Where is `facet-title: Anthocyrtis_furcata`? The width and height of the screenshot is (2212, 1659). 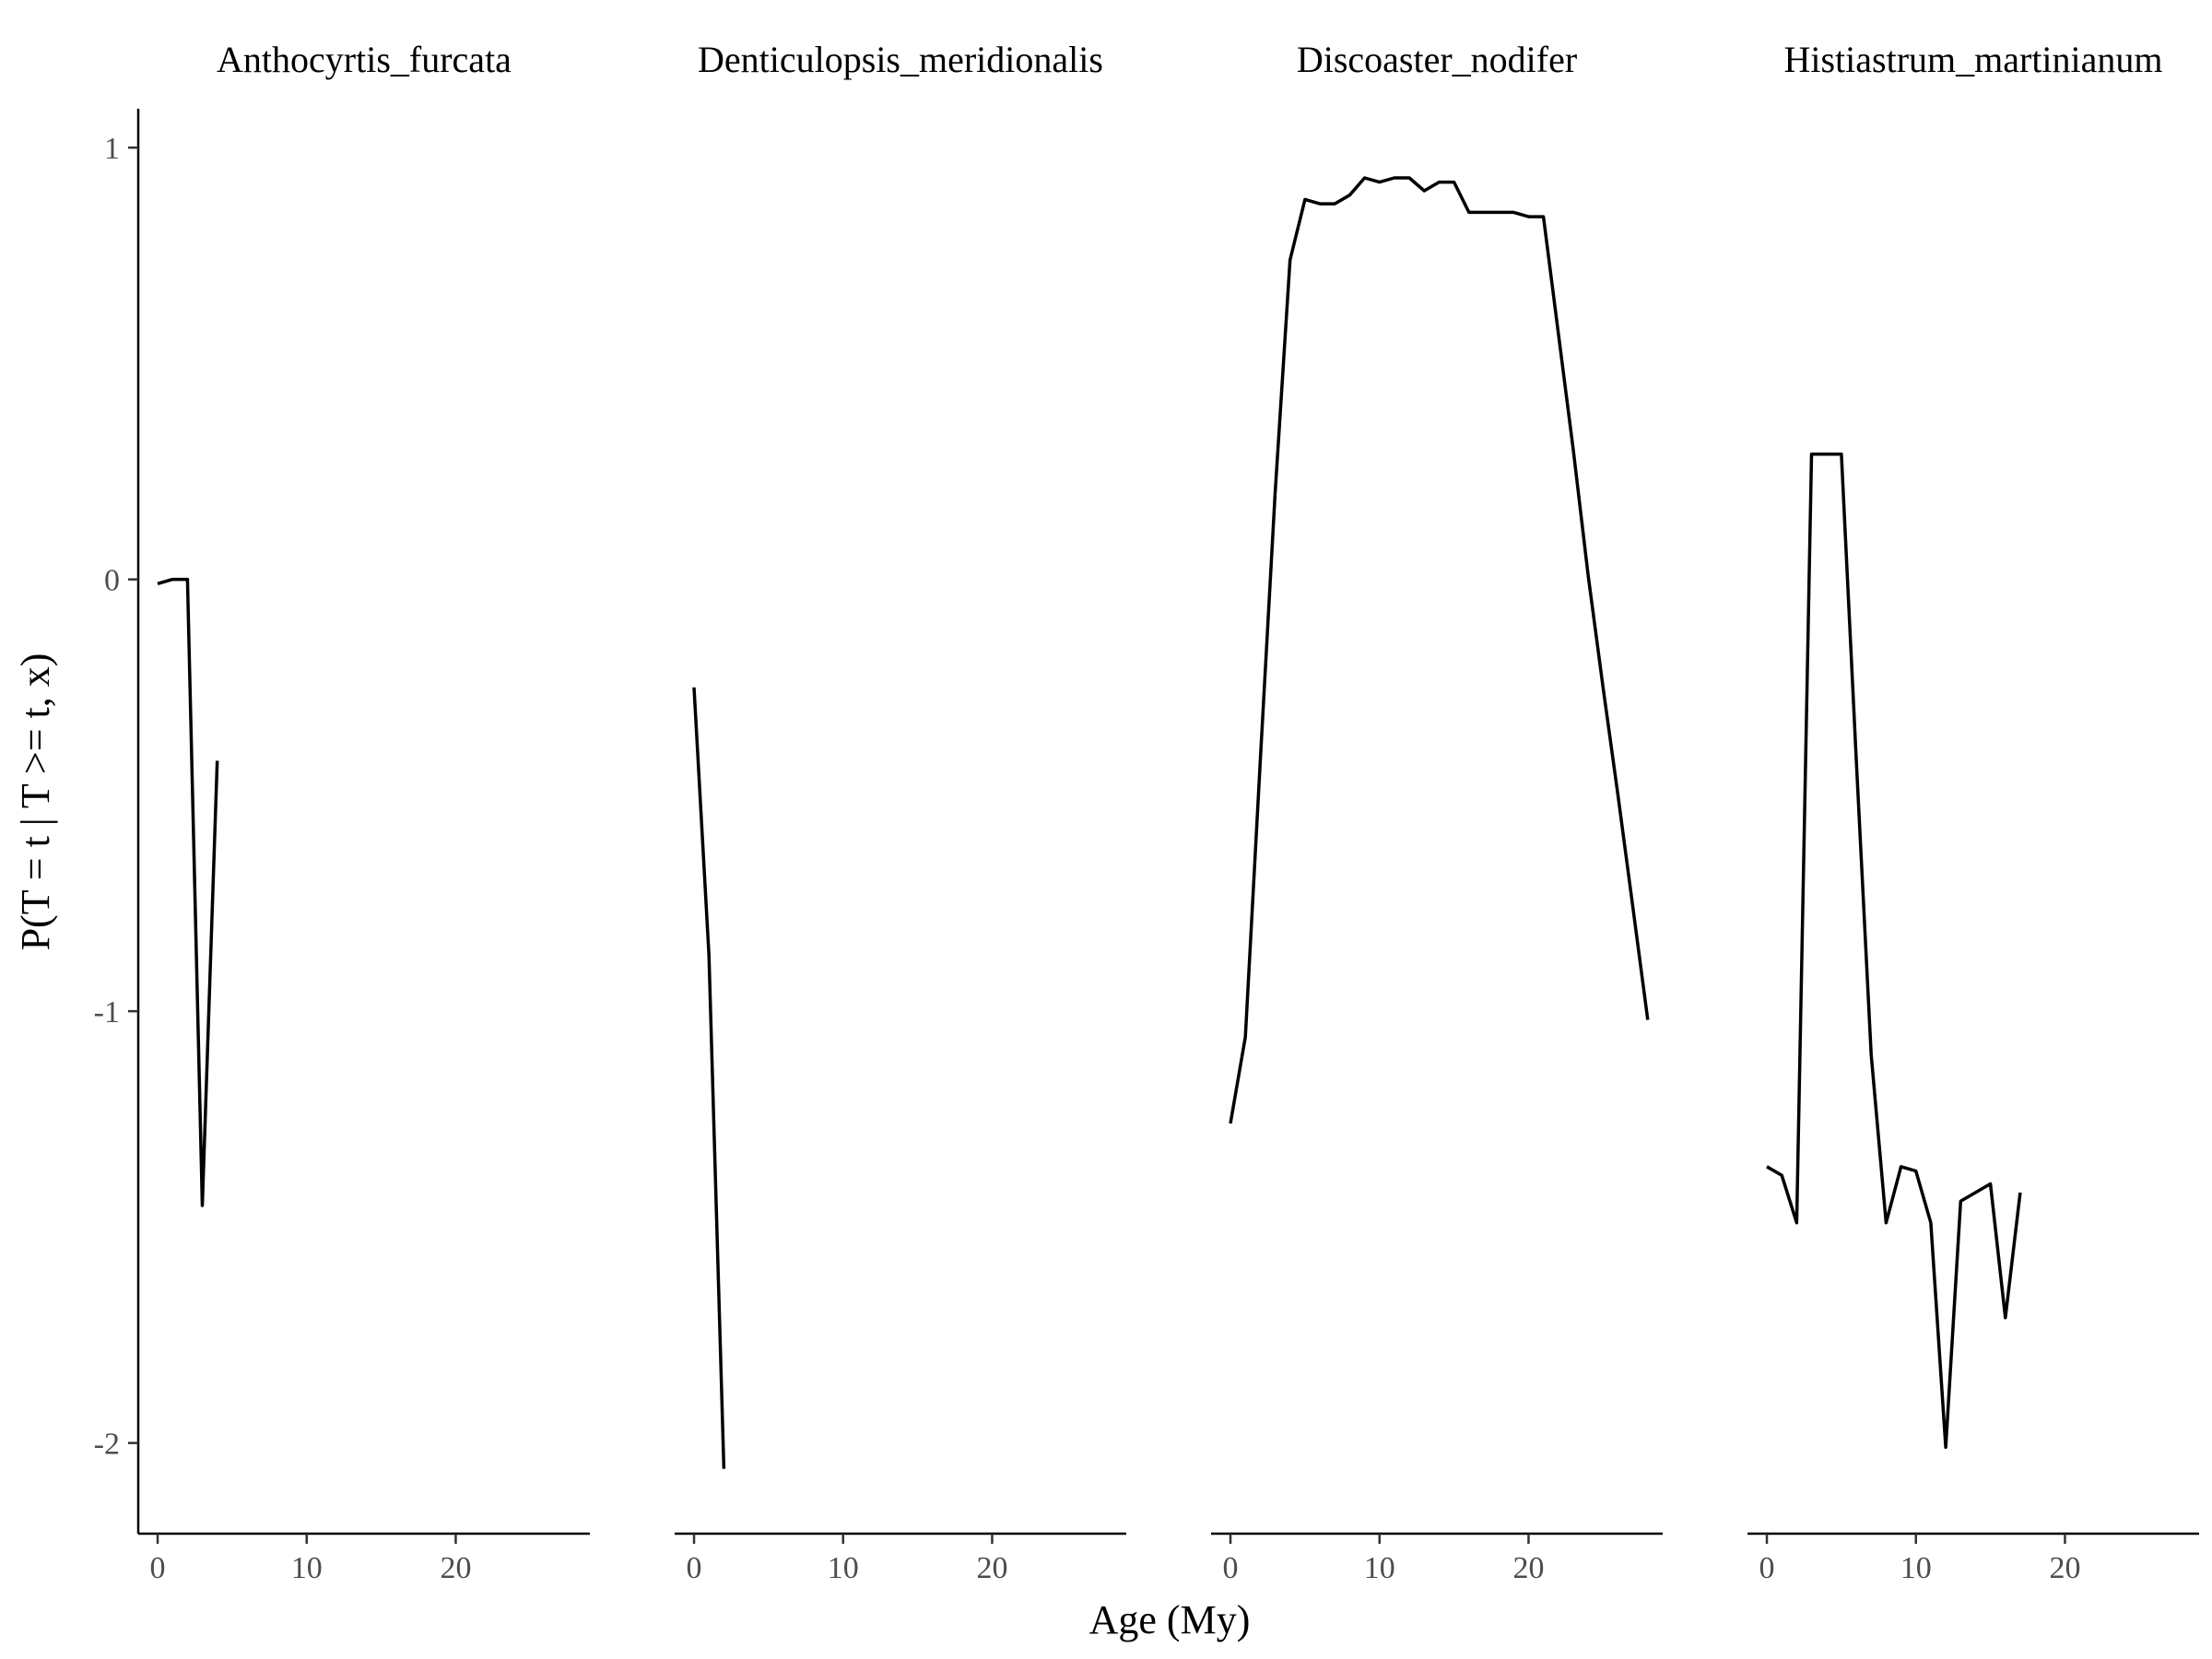 facet-title: Anthocyrtis_furcata is located at coordinates (364, 59).